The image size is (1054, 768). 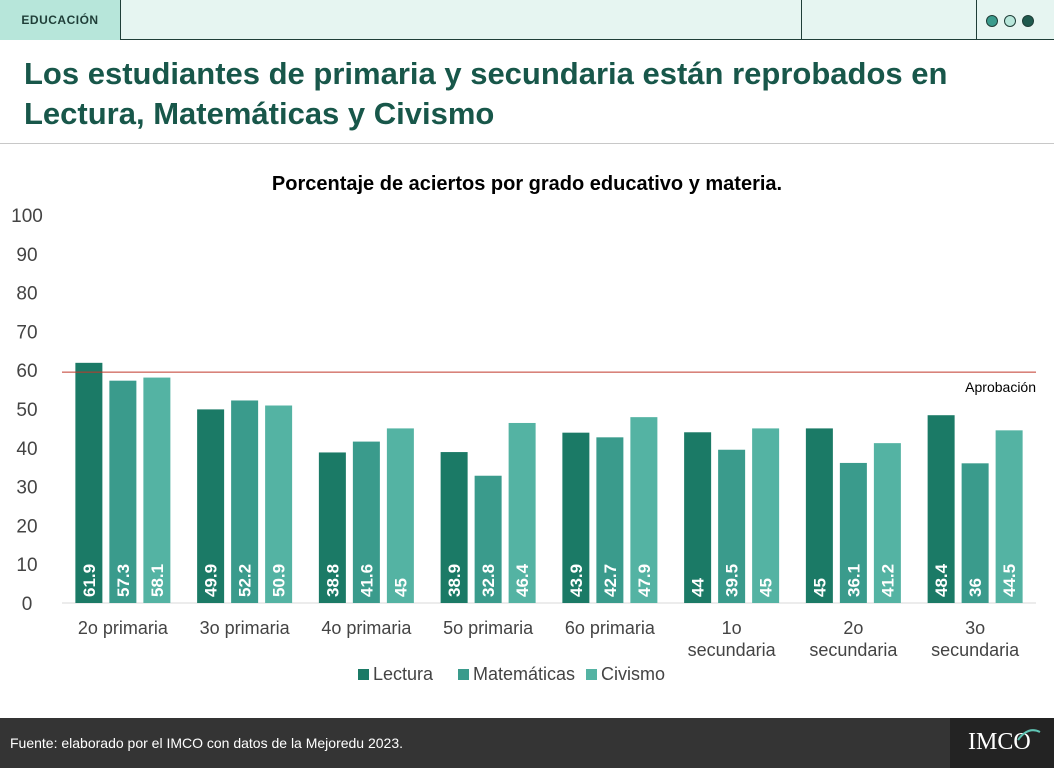 I want to click on logo-area, so click(x=1002, y=743).